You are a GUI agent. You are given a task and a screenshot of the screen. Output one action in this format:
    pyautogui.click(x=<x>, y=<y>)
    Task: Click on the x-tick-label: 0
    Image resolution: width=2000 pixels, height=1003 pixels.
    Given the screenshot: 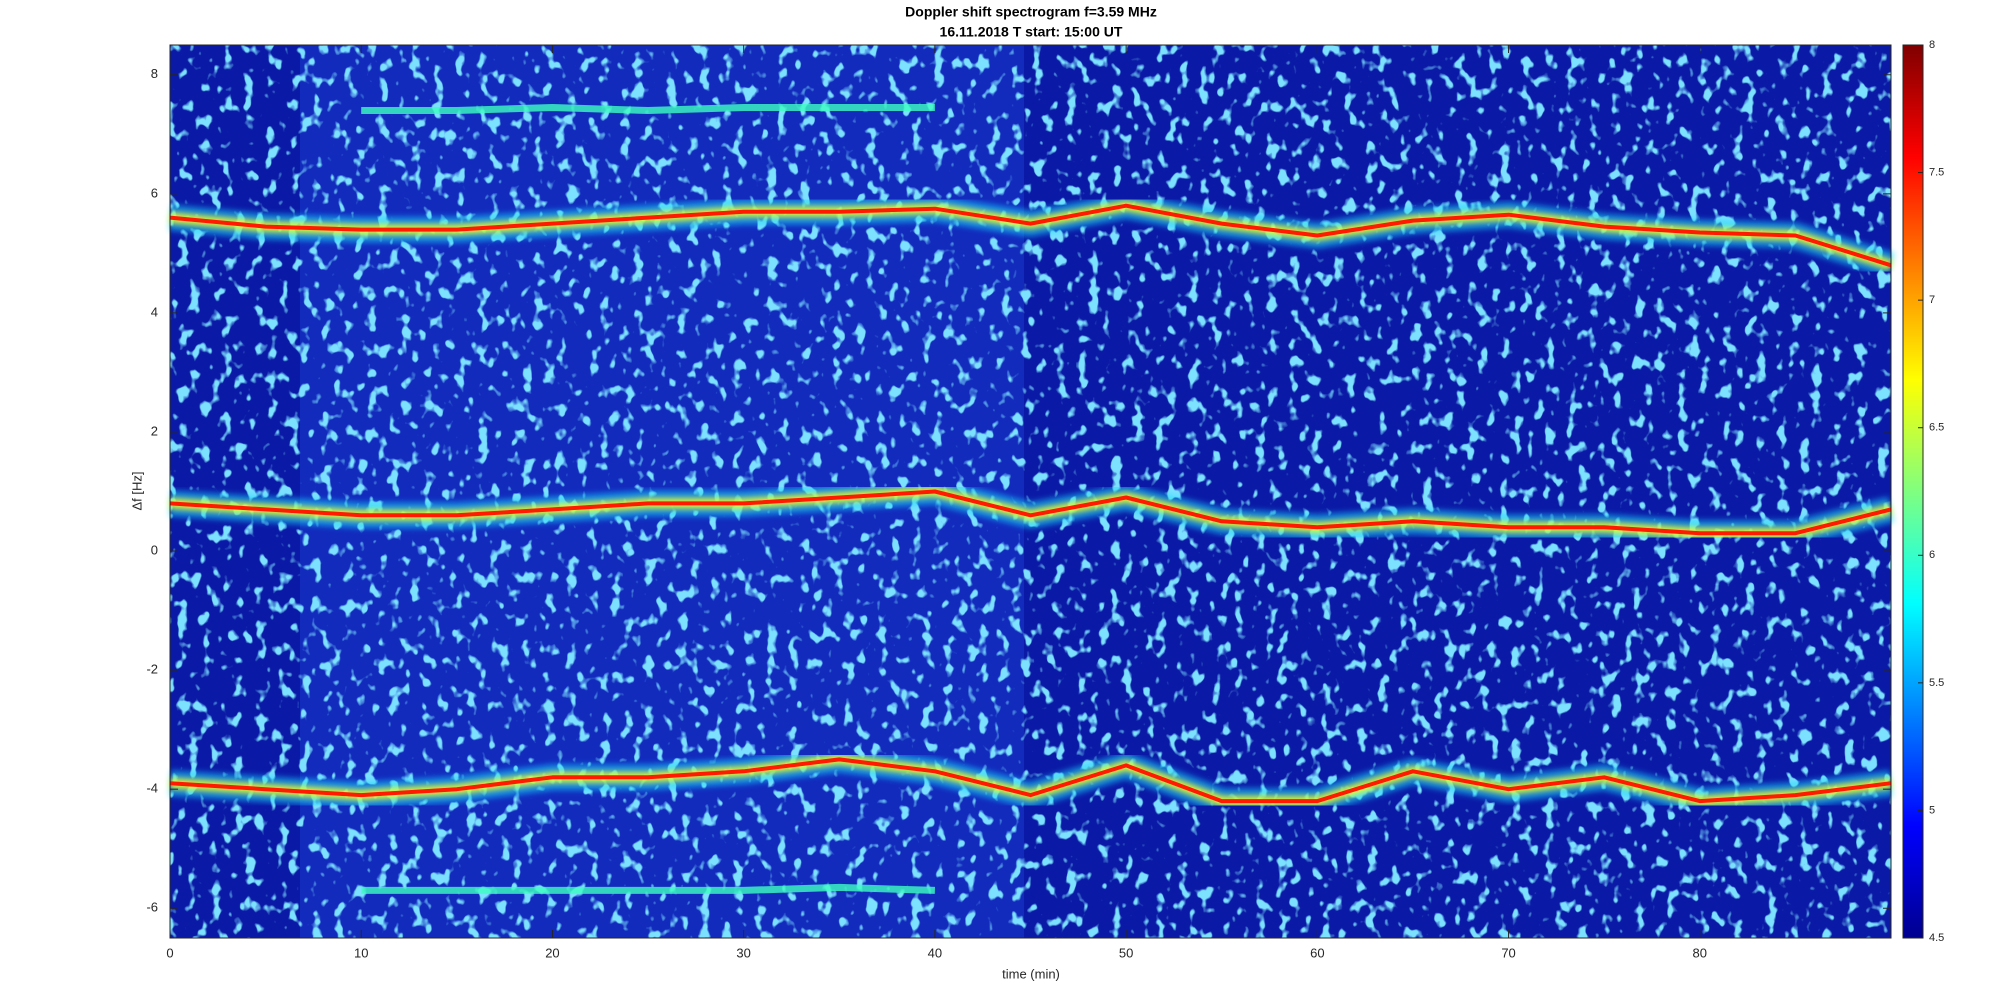 What is the action you would take?
    pyautogui.click(x=169, y=952)
    